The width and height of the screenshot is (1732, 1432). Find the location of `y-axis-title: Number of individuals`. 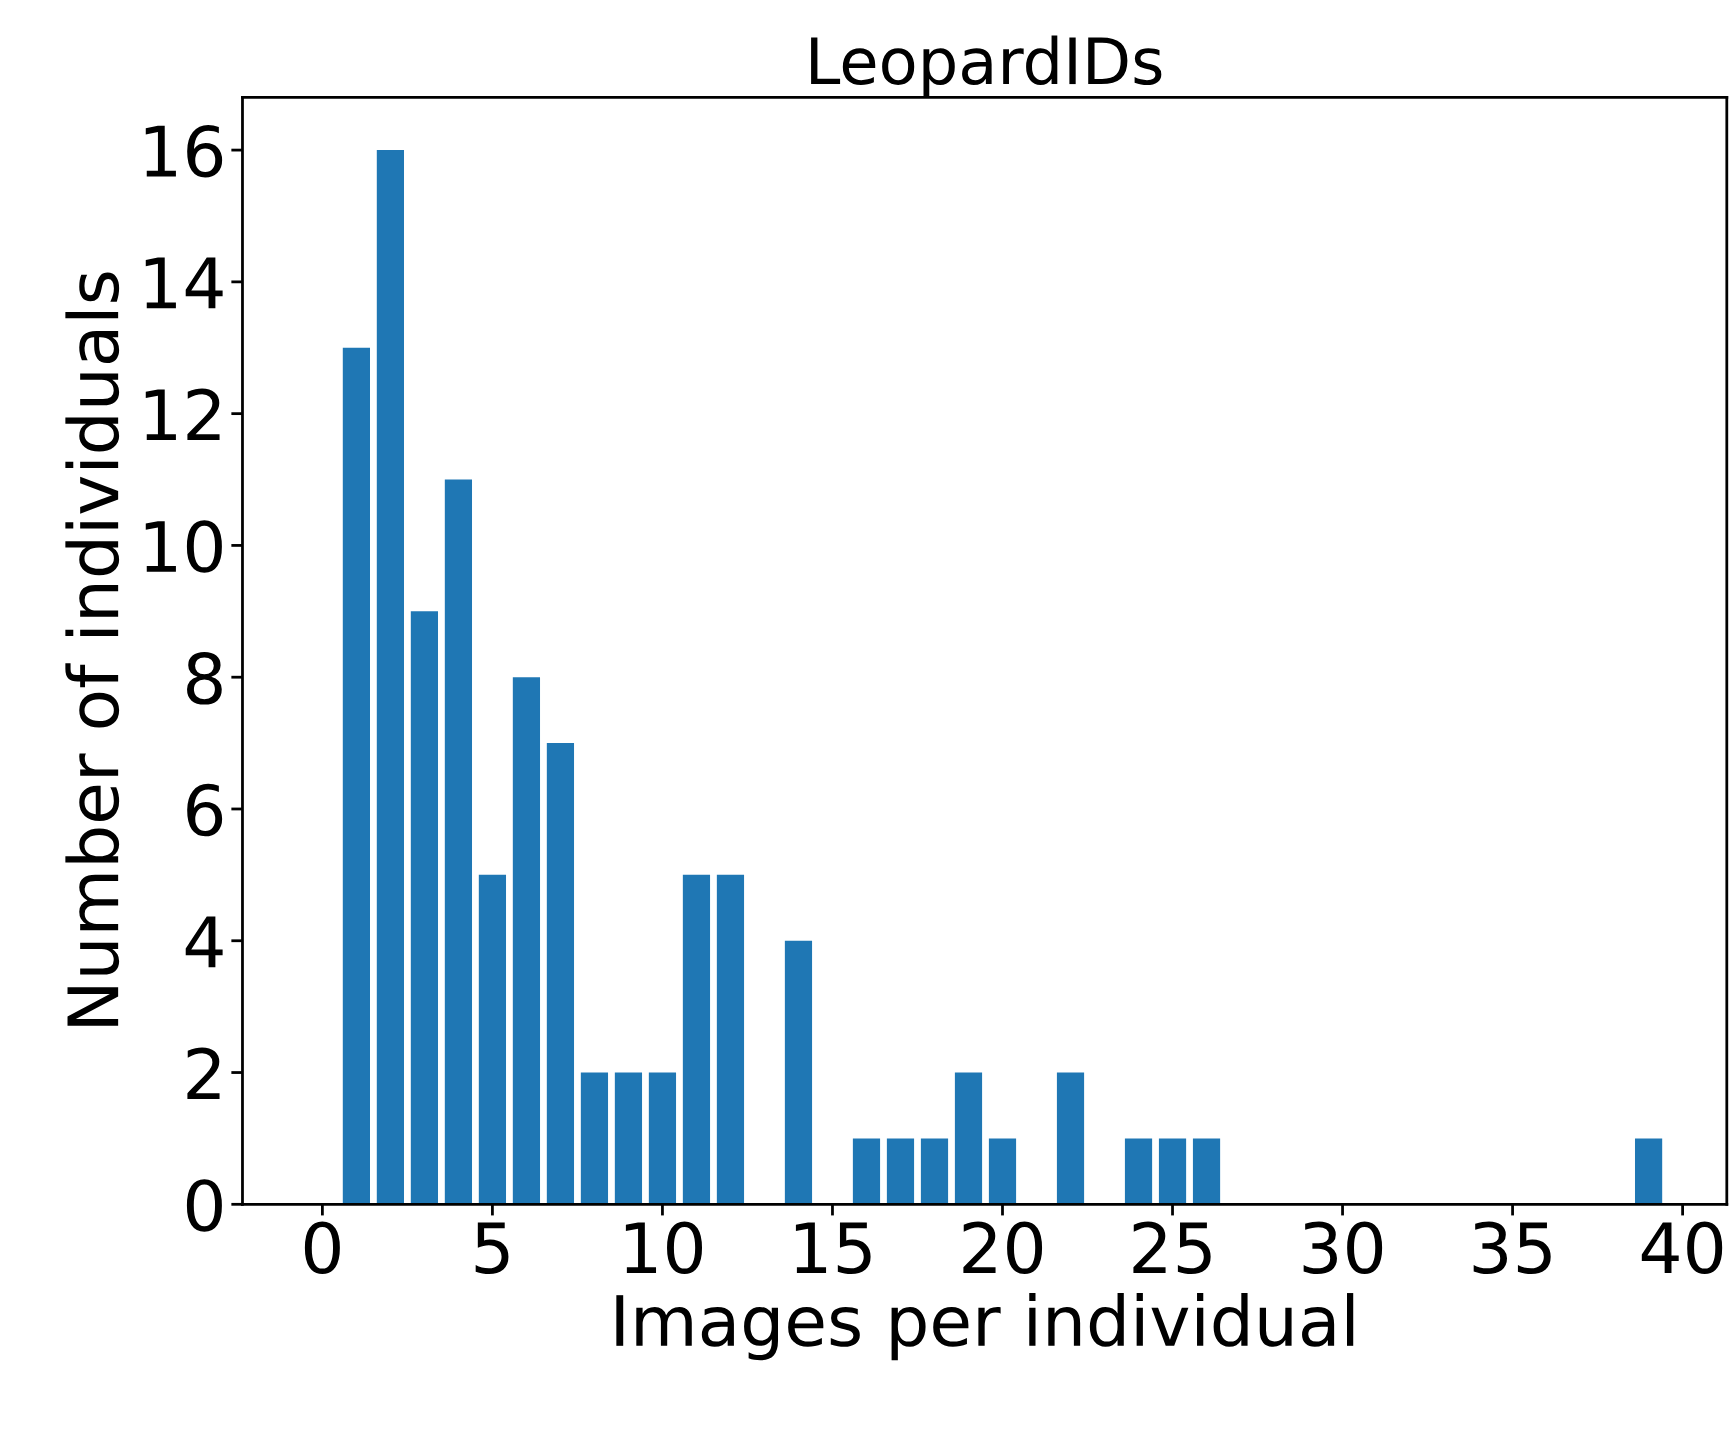

y-axis-title: Number of individuals is located at coordinates (92, 649).